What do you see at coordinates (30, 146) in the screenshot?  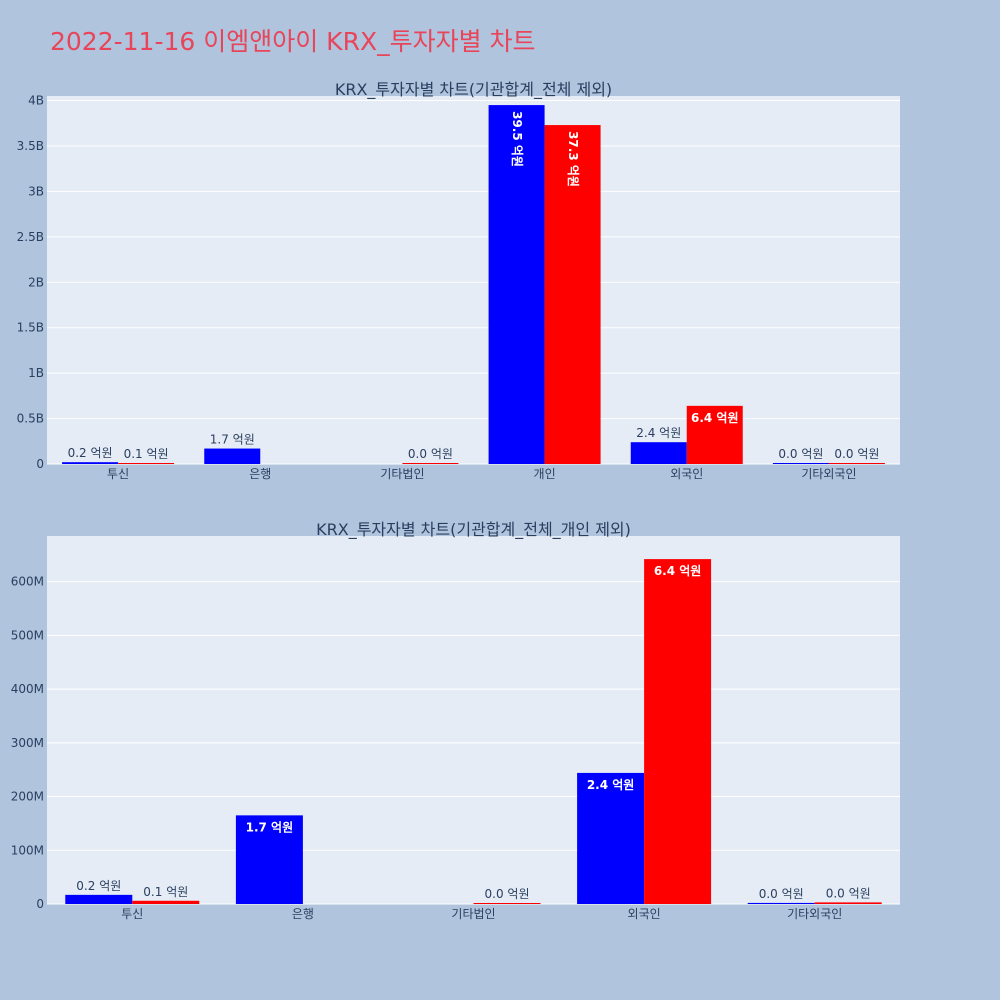 I see `y-tick-label: 3.5B` at bounding box center [30, 146].